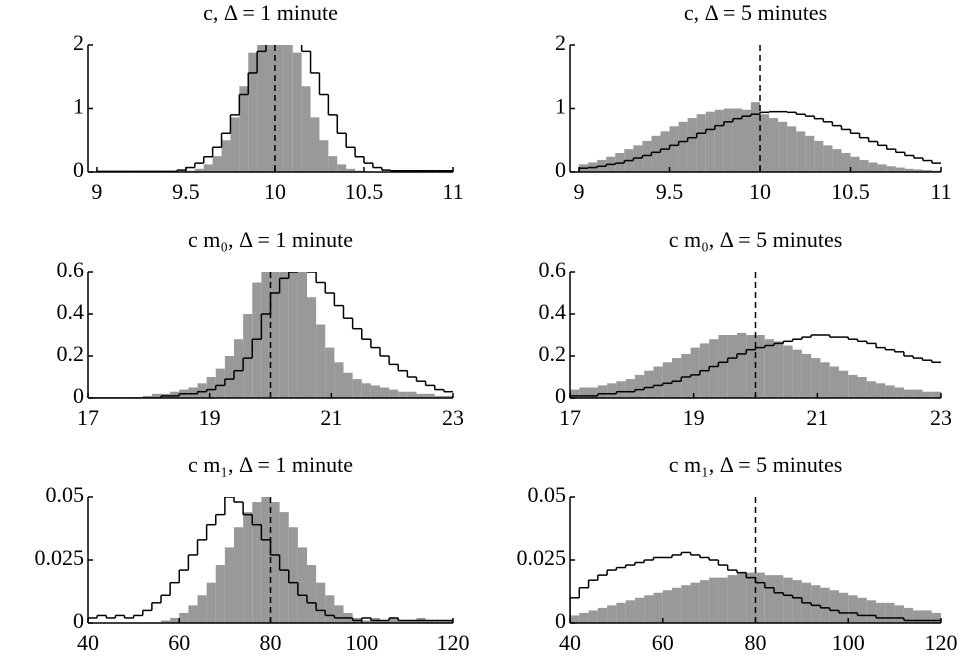  Describe the element at coordinates (210, 417) in the screenshot. I see `x-tick-label: 19` at that location.